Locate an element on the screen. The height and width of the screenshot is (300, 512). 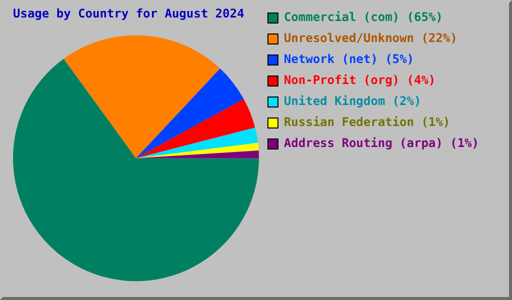
legend-label: Address Routing (arpa) (1%) is located at coordinates (382, 143).